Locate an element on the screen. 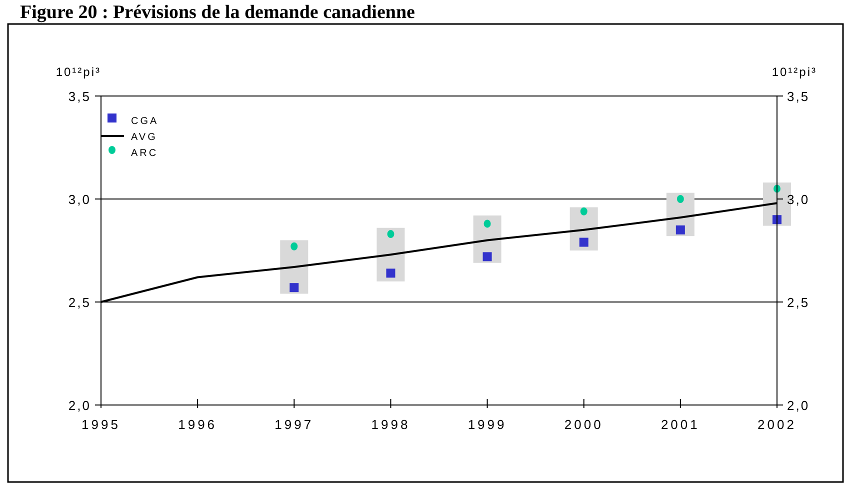 This screenshot has height=484, width=845. x-tick-label: 2000 is located at coordinates (584, 424).